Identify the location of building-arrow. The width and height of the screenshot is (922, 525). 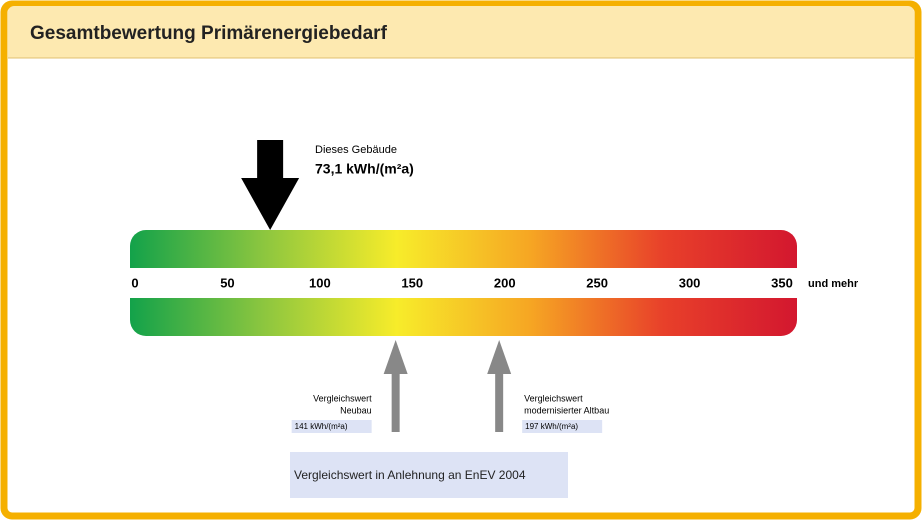
(270, 185).